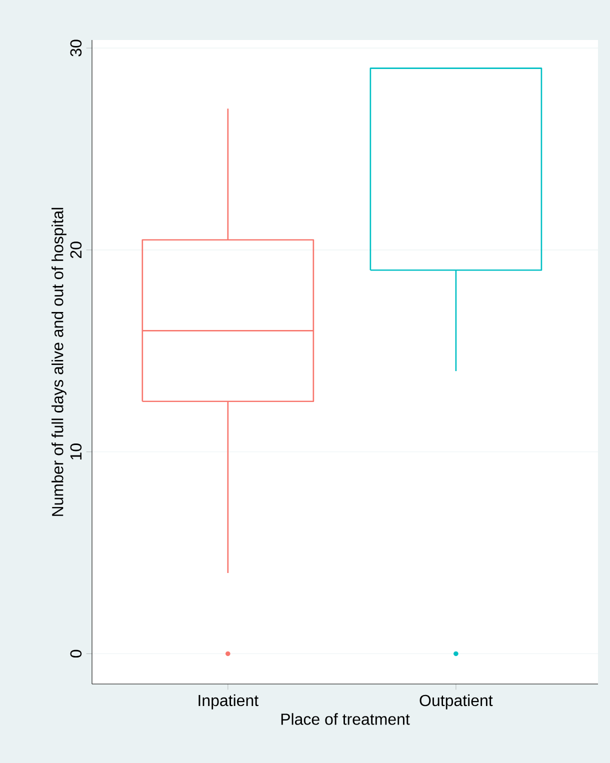 This screenshot has width=610, height=763. Describe the element at coordinates (228, 702) in the screenshot. I see `x-tick-label: Inpatient` at that location.